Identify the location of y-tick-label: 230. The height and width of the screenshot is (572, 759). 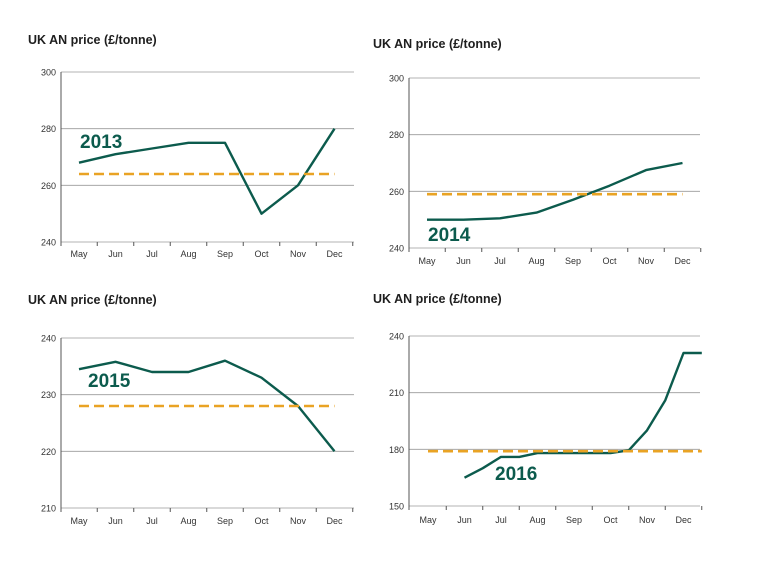
(48, 395).